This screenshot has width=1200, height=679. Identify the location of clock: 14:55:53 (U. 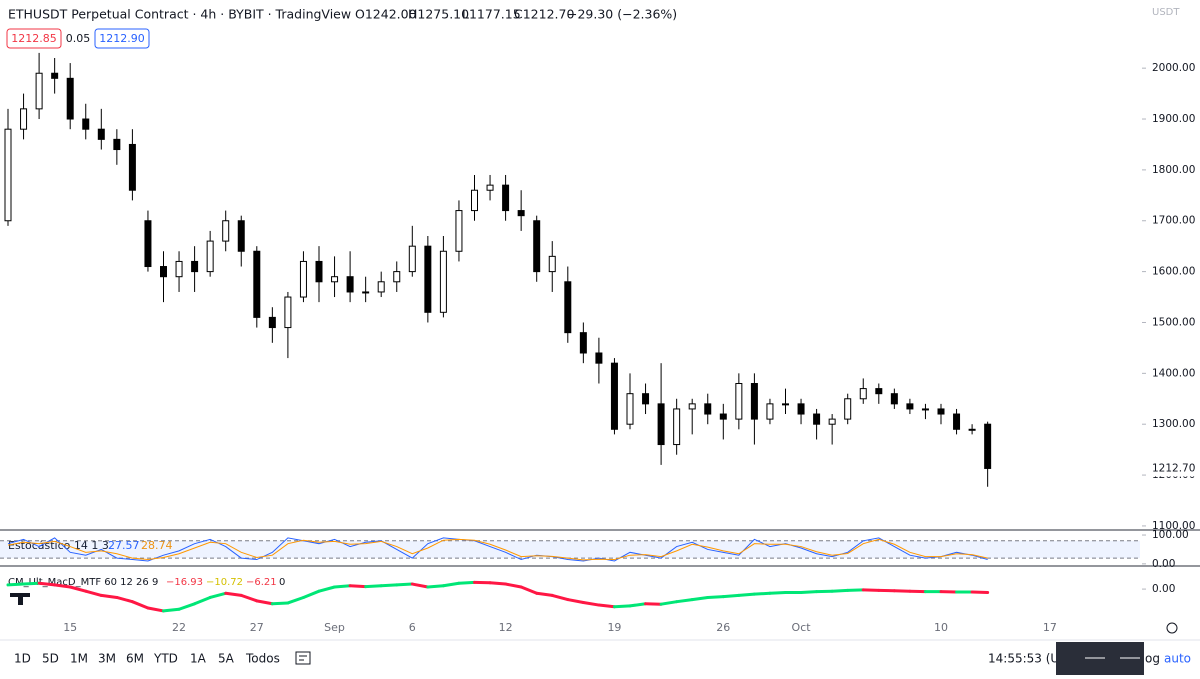
(1023, 659).